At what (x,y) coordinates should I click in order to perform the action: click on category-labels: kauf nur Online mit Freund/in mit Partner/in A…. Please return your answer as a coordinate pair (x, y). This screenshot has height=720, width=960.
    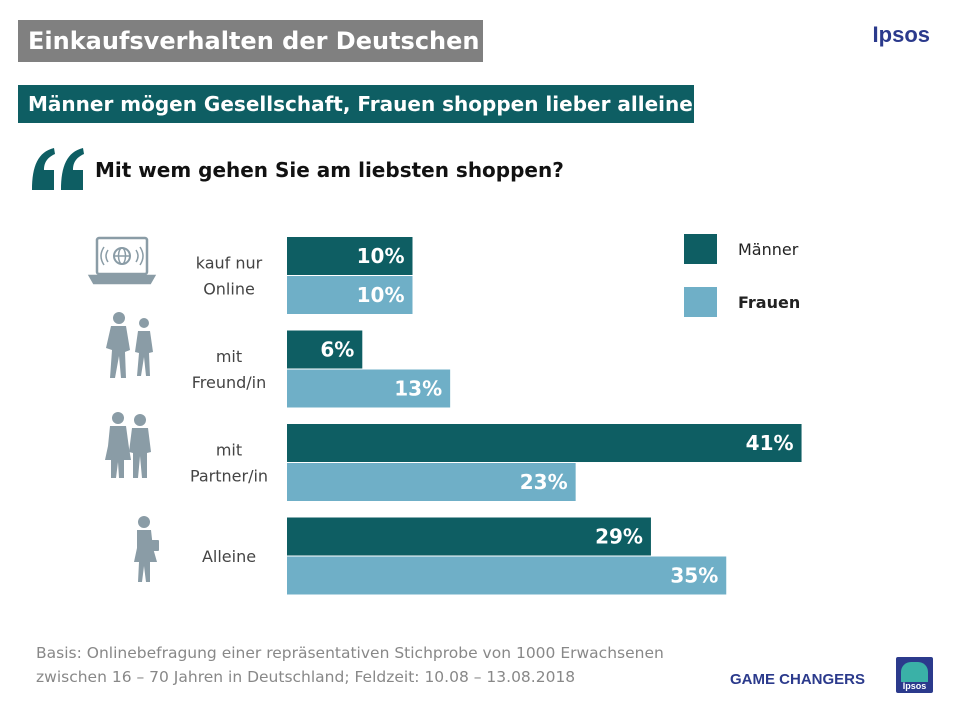
    Looking at the image, I should click on (229, 410).